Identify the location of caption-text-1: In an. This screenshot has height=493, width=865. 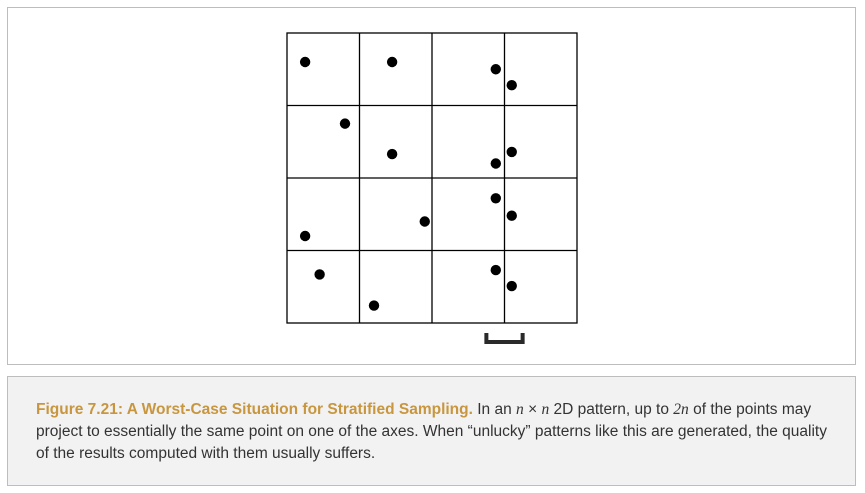
(494, 409).